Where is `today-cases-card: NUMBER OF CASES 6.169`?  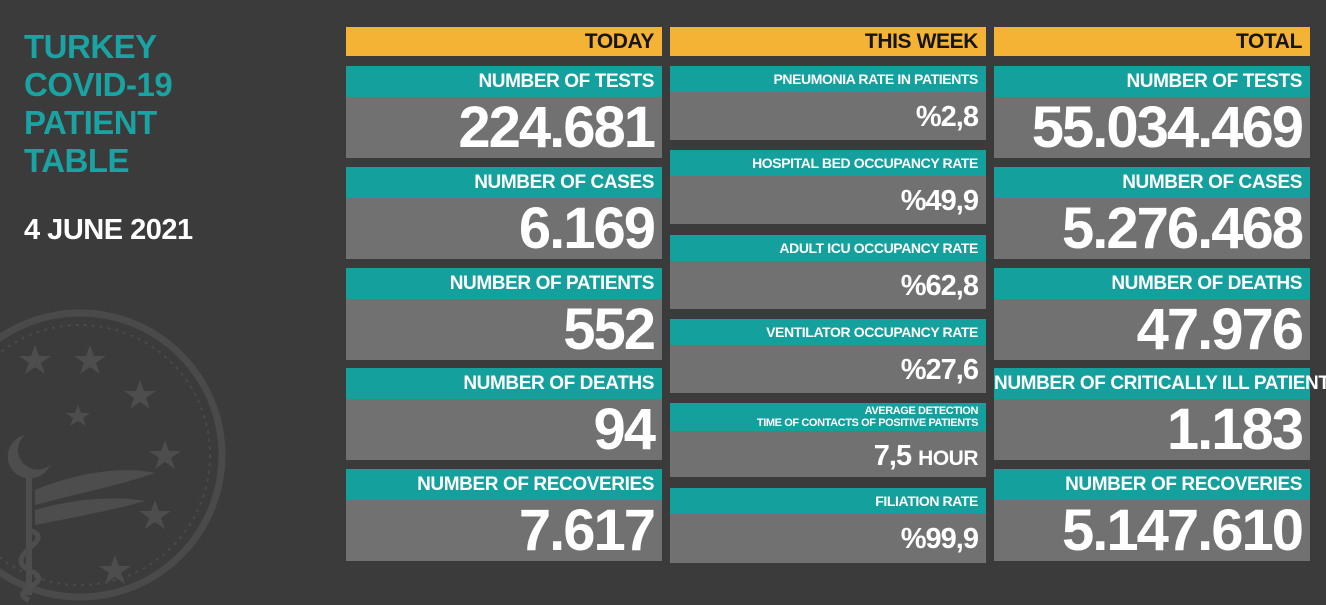 today-cases-card: NUMBER OF CASES 6.169 is located at coordinates (504, 213).